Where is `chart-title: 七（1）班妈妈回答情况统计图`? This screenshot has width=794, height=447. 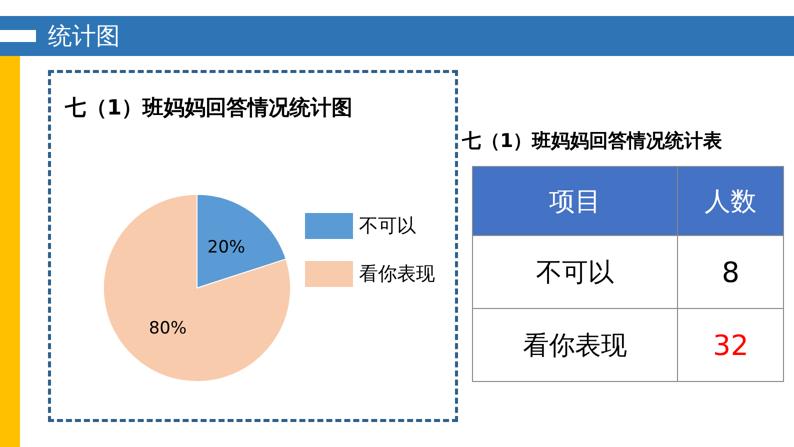
chart-title: 七（1）班妈妈回答情况统计图 is located at coordinates (208, 108).